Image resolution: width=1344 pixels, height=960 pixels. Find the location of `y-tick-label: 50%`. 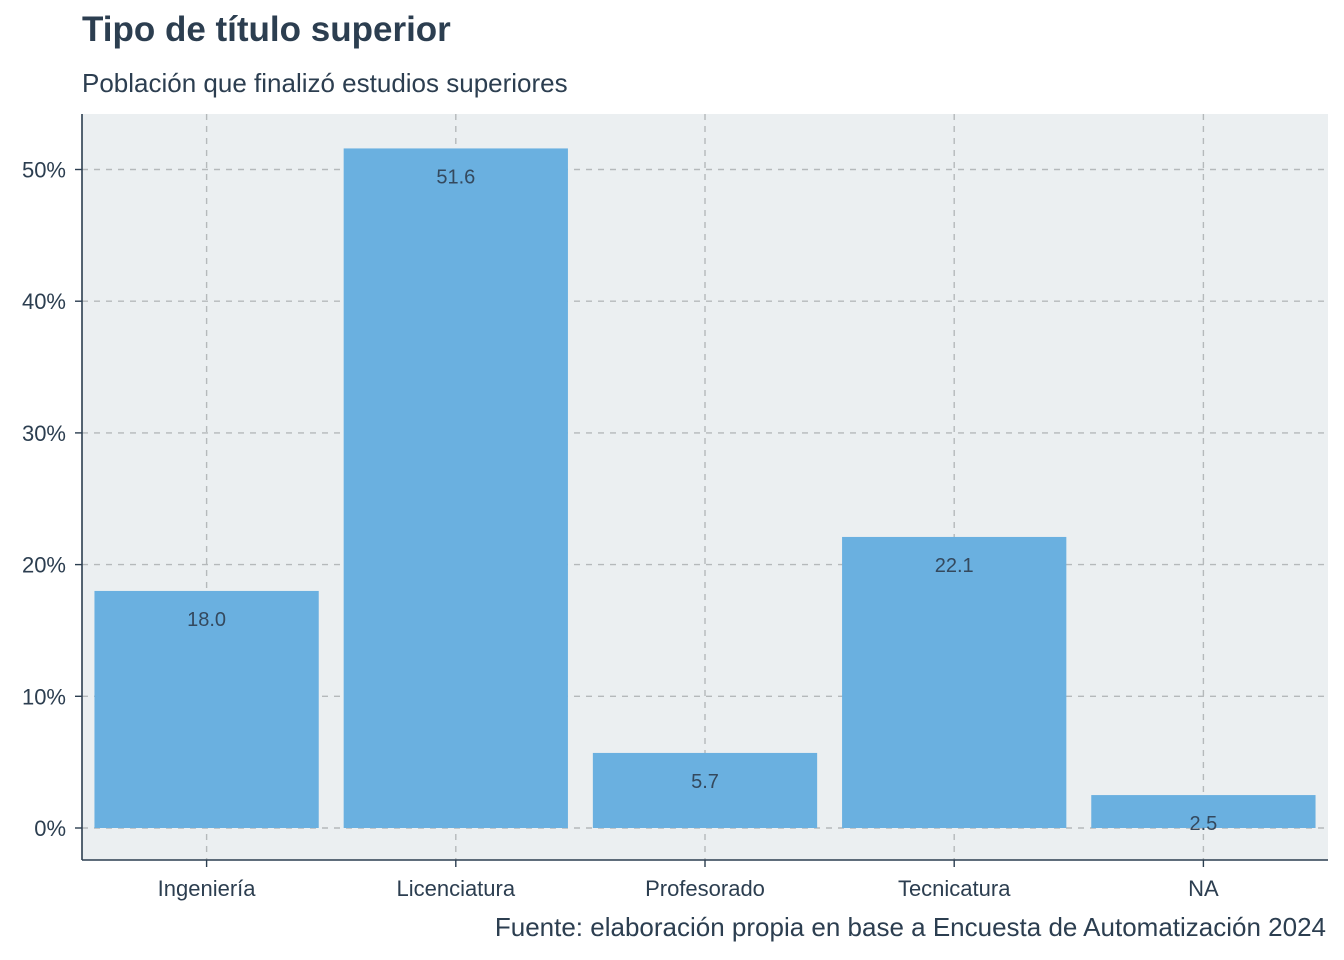

y-tick-label: 50% is located at coordinates (44, 170).